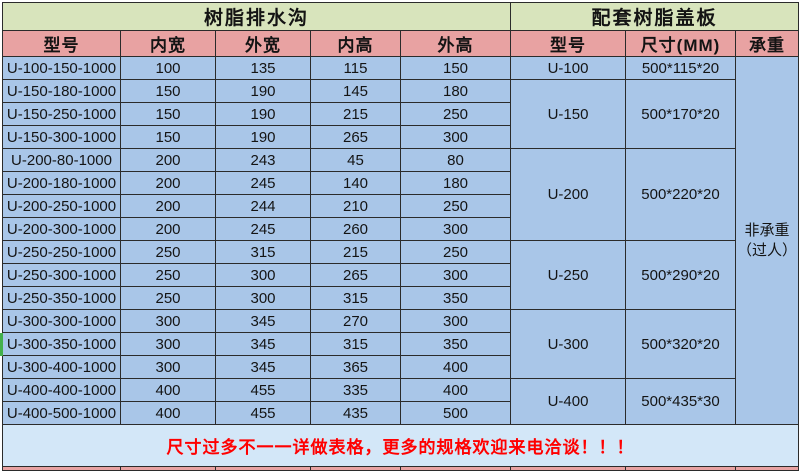 Image resolution: width=800 pixels, height=471 pixels. I want to click on cell-model: U-200-300-1000, so click(61, 229).